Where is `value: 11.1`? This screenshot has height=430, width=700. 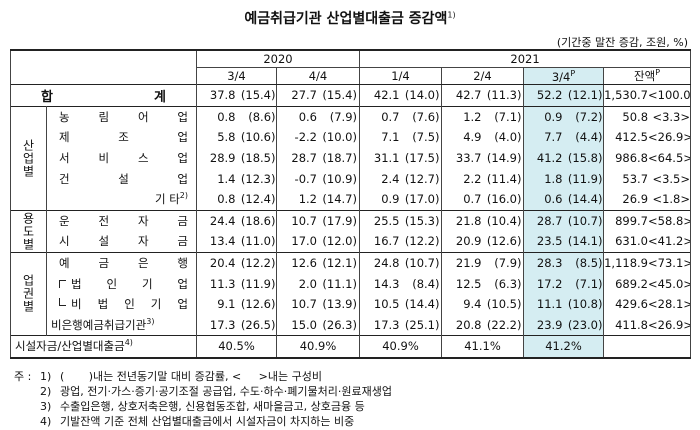 value: 11.1 is located at coordinates (549, 304).